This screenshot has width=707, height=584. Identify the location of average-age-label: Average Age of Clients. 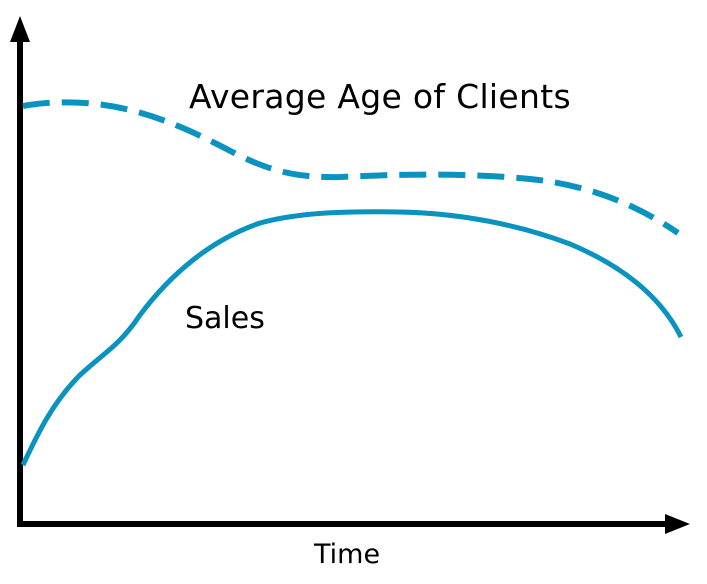
(380, 96).